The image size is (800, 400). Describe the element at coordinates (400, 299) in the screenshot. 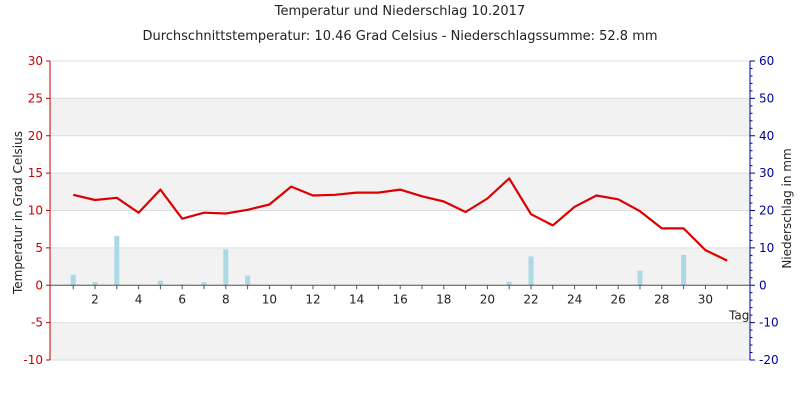

I see `x-tick-label: 16` at that location.